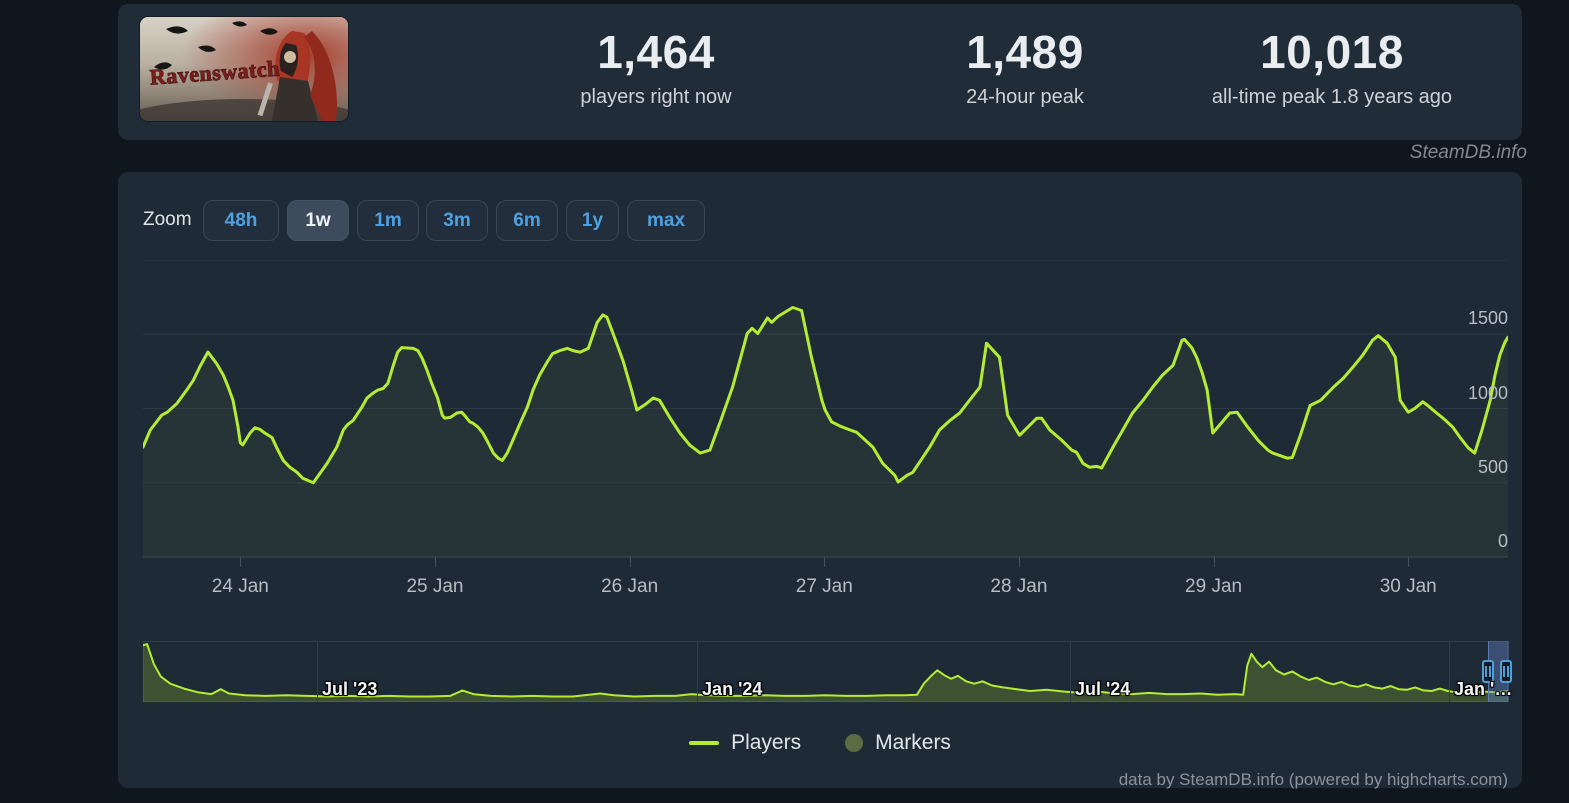 This screenshot has height=803, width=1569. I want to click on ravenswatch-artwork: Ravenswatch, so click(244, 69).